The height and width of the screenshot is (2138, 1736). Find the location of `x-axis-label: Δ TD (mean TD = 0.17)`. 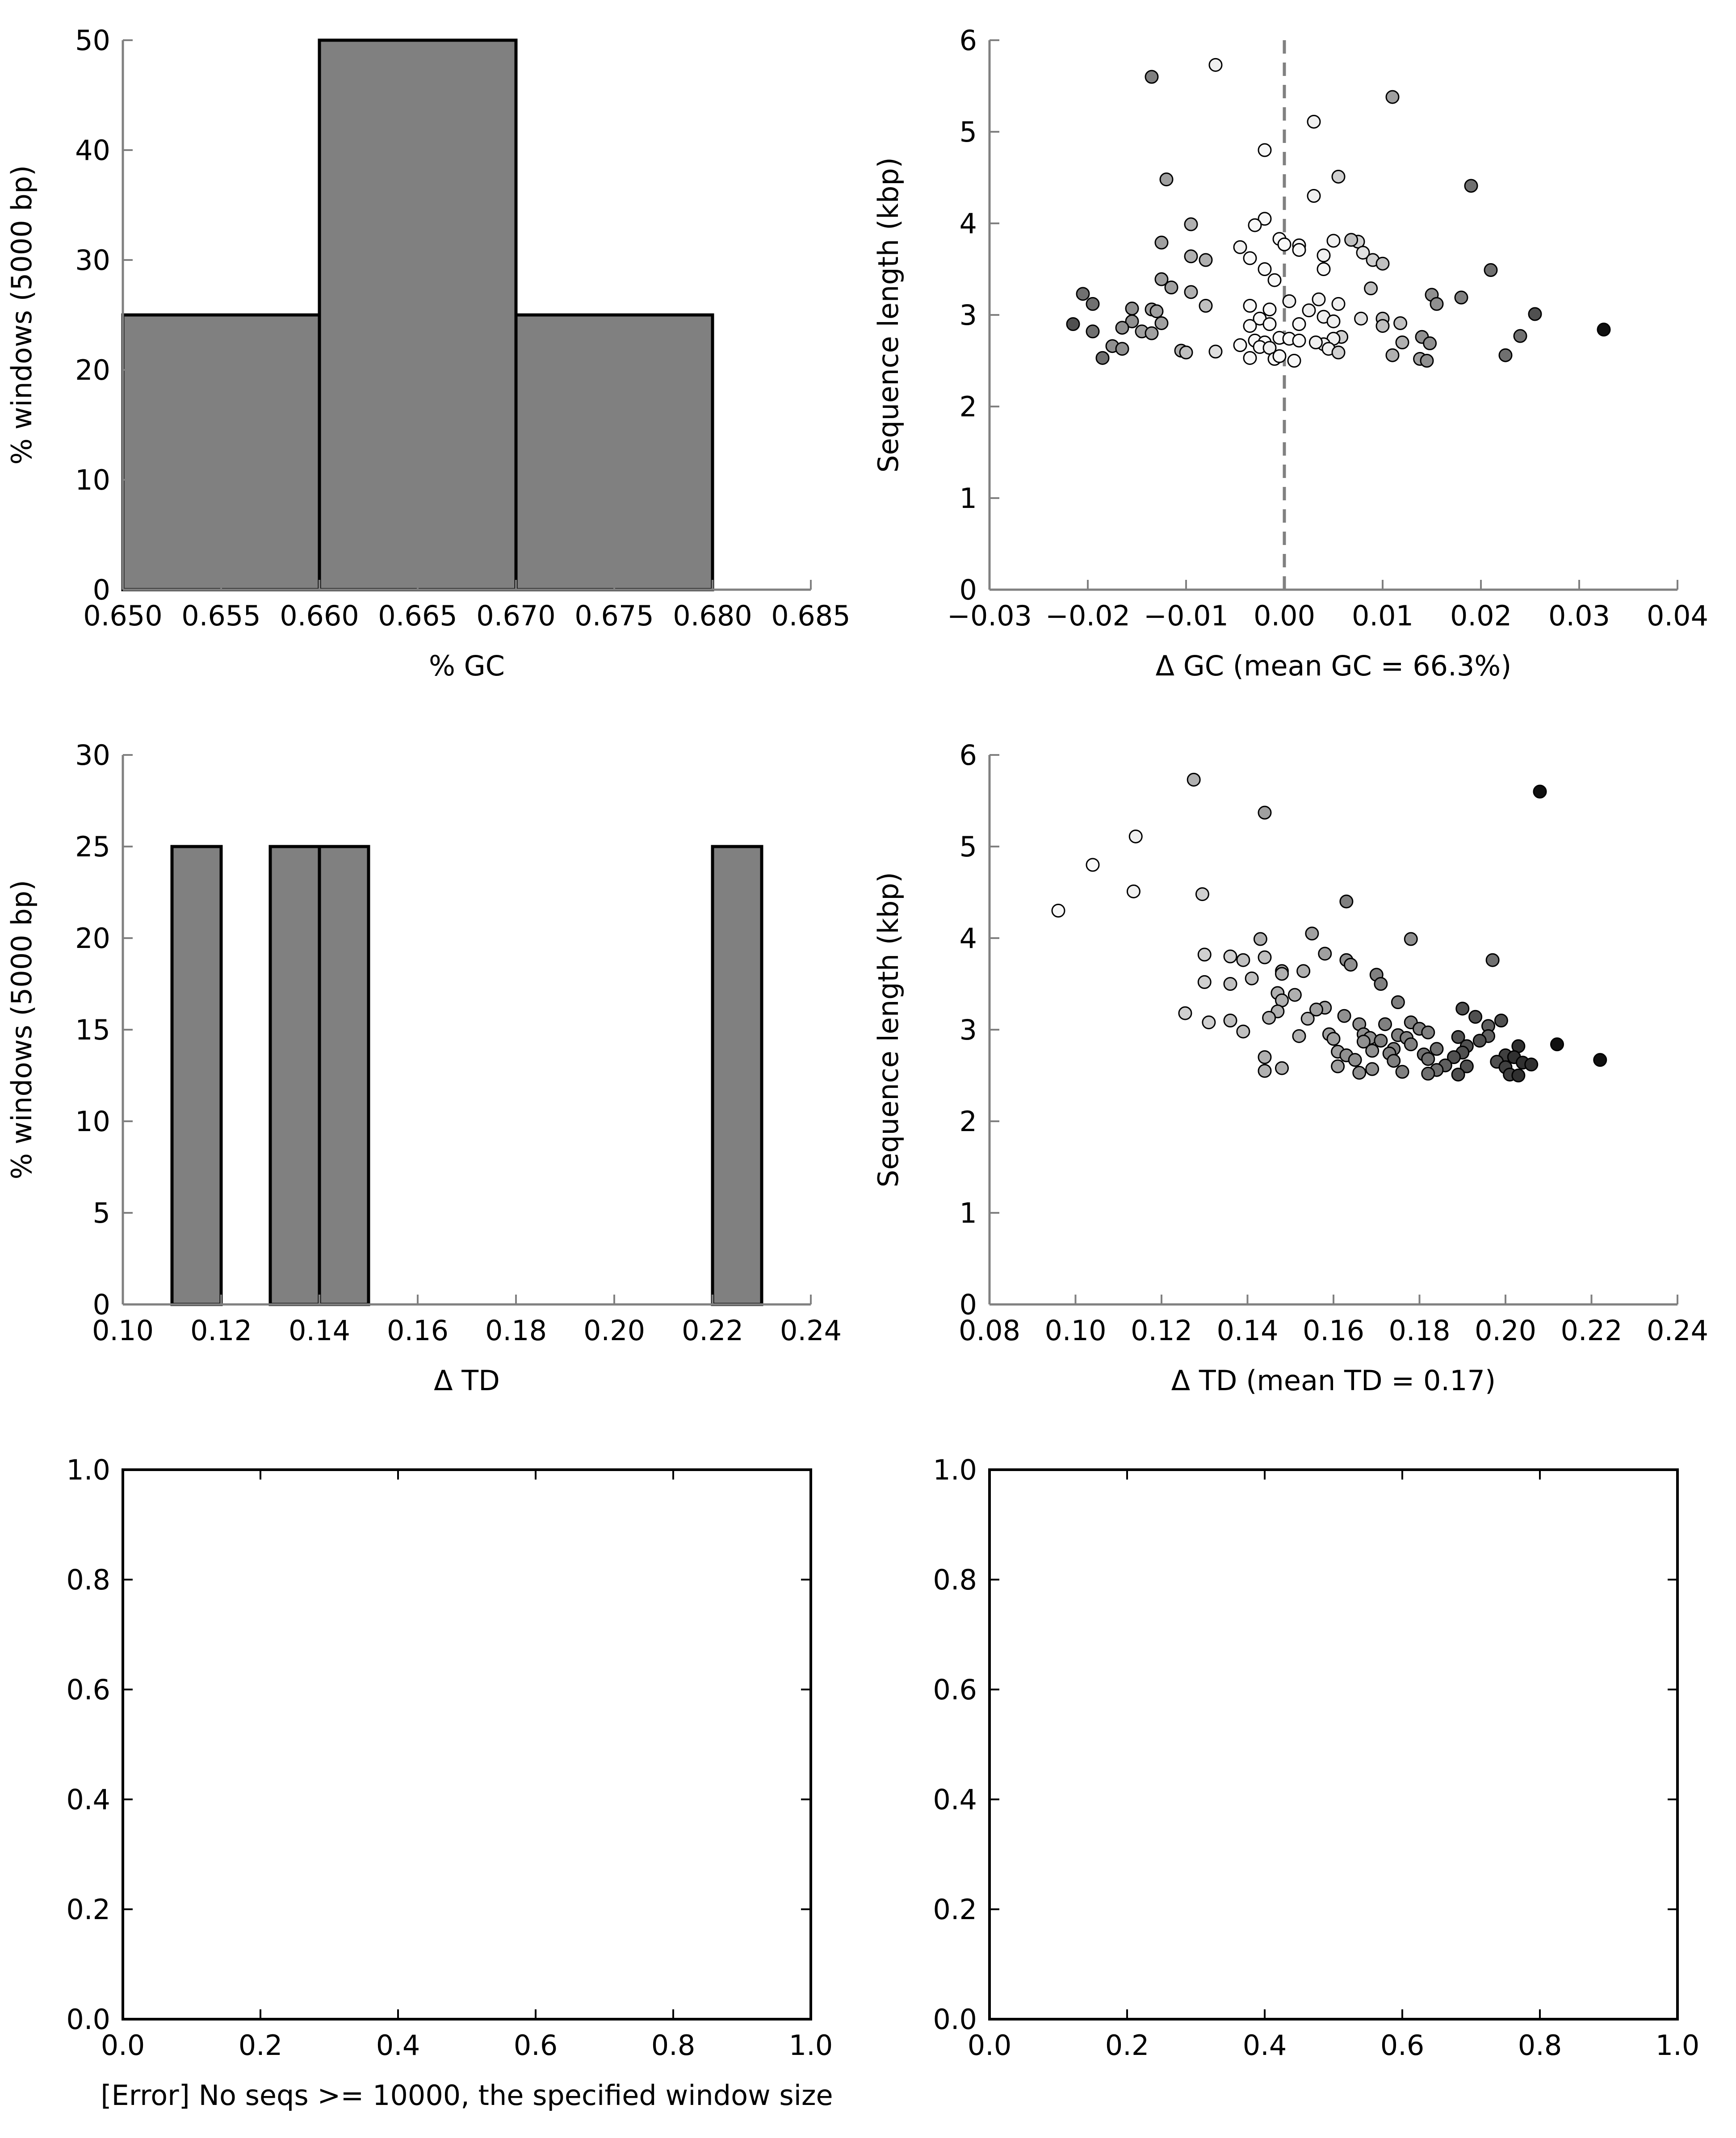

x-axis-label: Δ TD (mean TD = 0.17) is located at coordinates (1333, 1380).